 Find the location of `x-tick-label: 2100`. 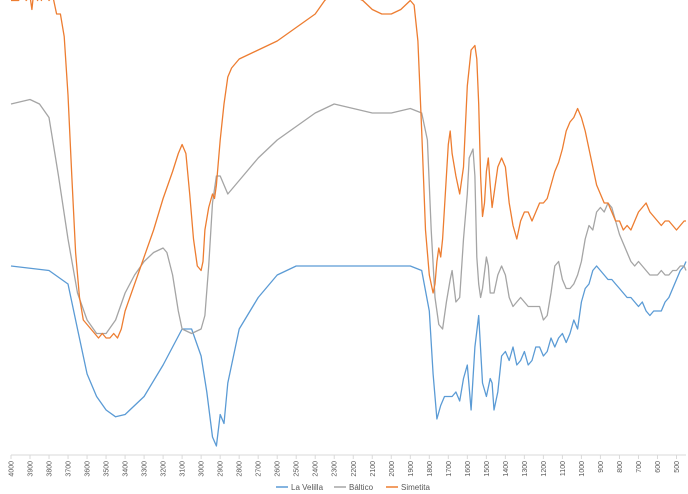

x-tick-label: 2100 is located at coordinates (373, 469).